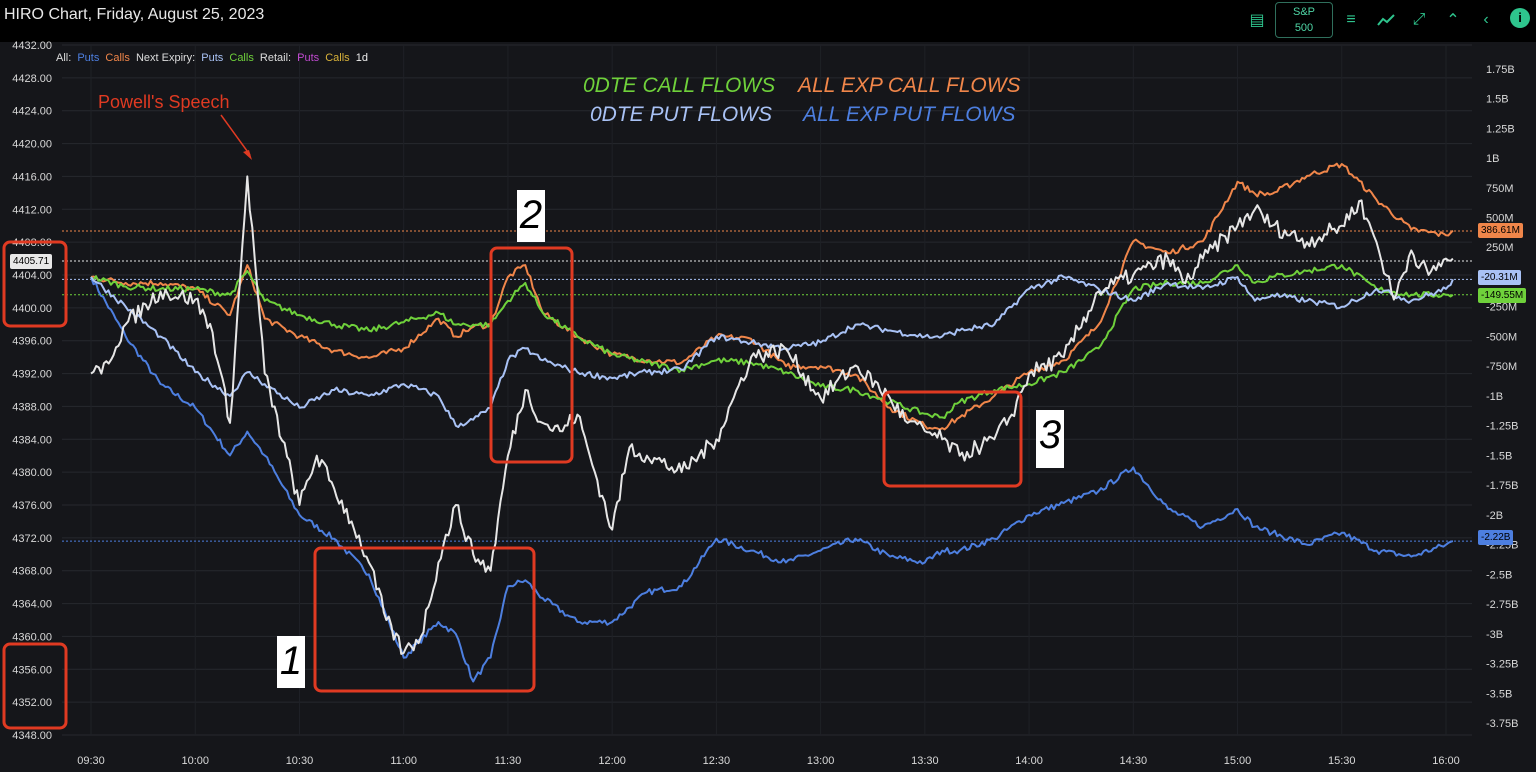 The width and height of the screenshot is (1536, 772). Describe the element at coordinates (925, 761) in the screenshot. I see `x-tick-label: 13:30` at that location.